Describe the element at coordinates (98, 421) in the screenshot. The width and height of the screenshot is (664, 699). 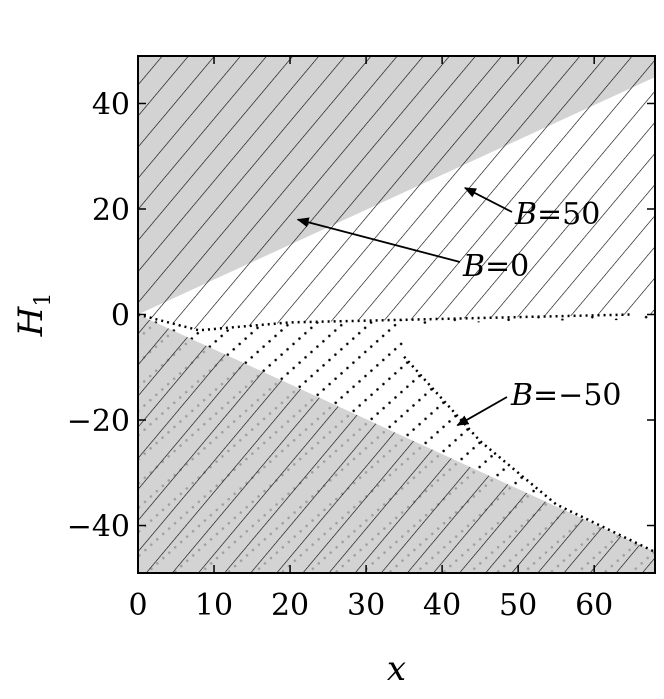
I see `y-tick-label: −20` at that location.